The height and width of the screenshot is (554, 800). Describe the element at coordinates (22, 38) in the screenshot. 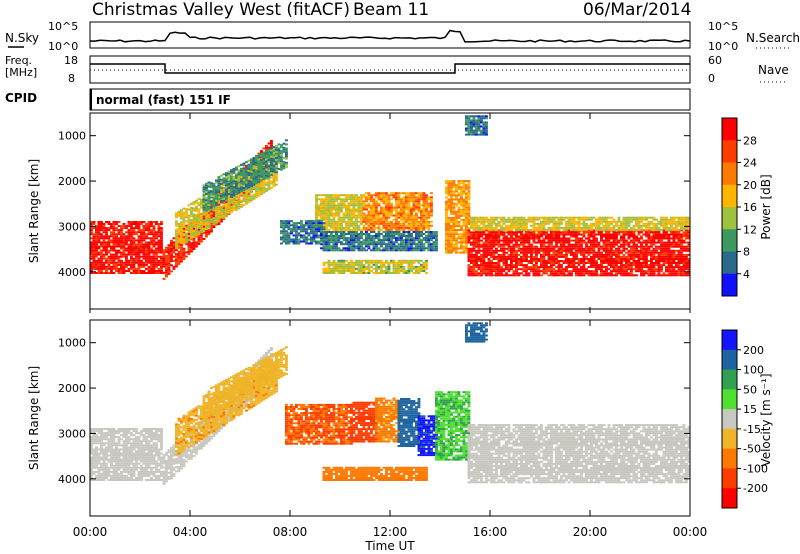

I see `nsky-label: N.Sky` at that location.